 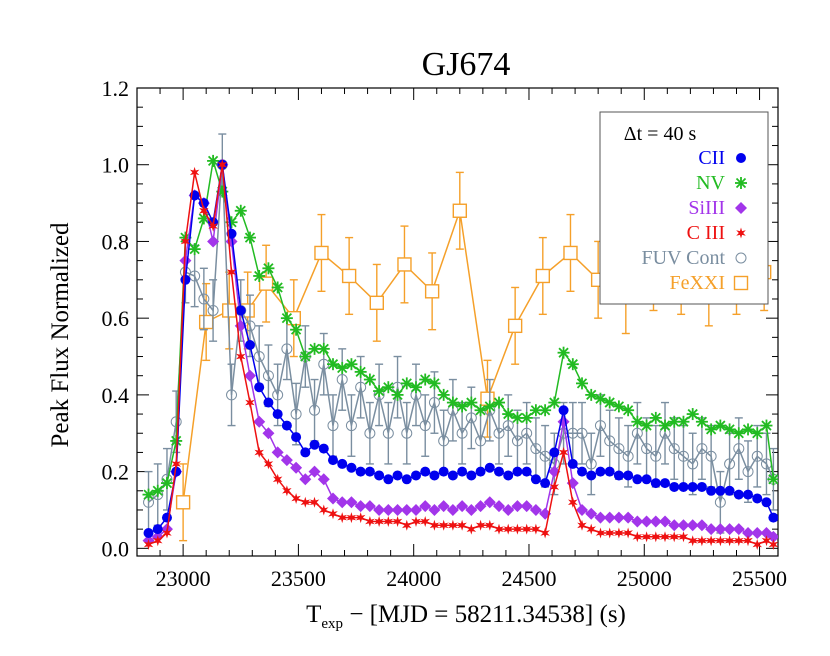 What do you see at coordinates (741, 208) in the screenshot?
I see `legend-marker-siiii` at bounding box center [741, 208].